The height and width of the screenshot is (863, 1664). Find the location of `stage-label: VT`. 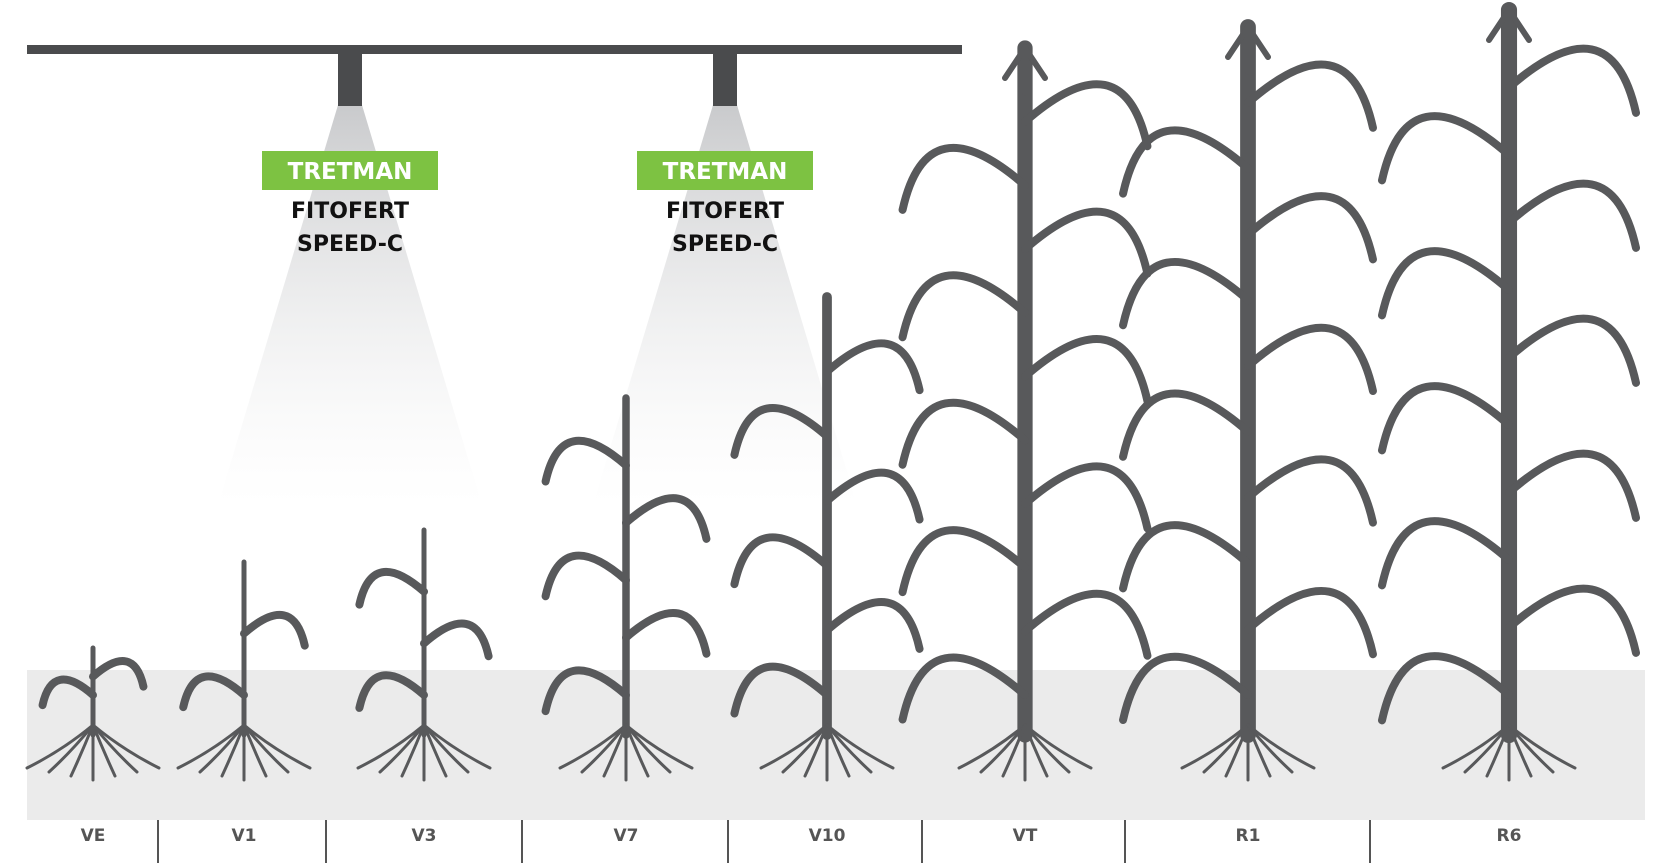

stage-label: VT is located at coordinates (1025, 836).